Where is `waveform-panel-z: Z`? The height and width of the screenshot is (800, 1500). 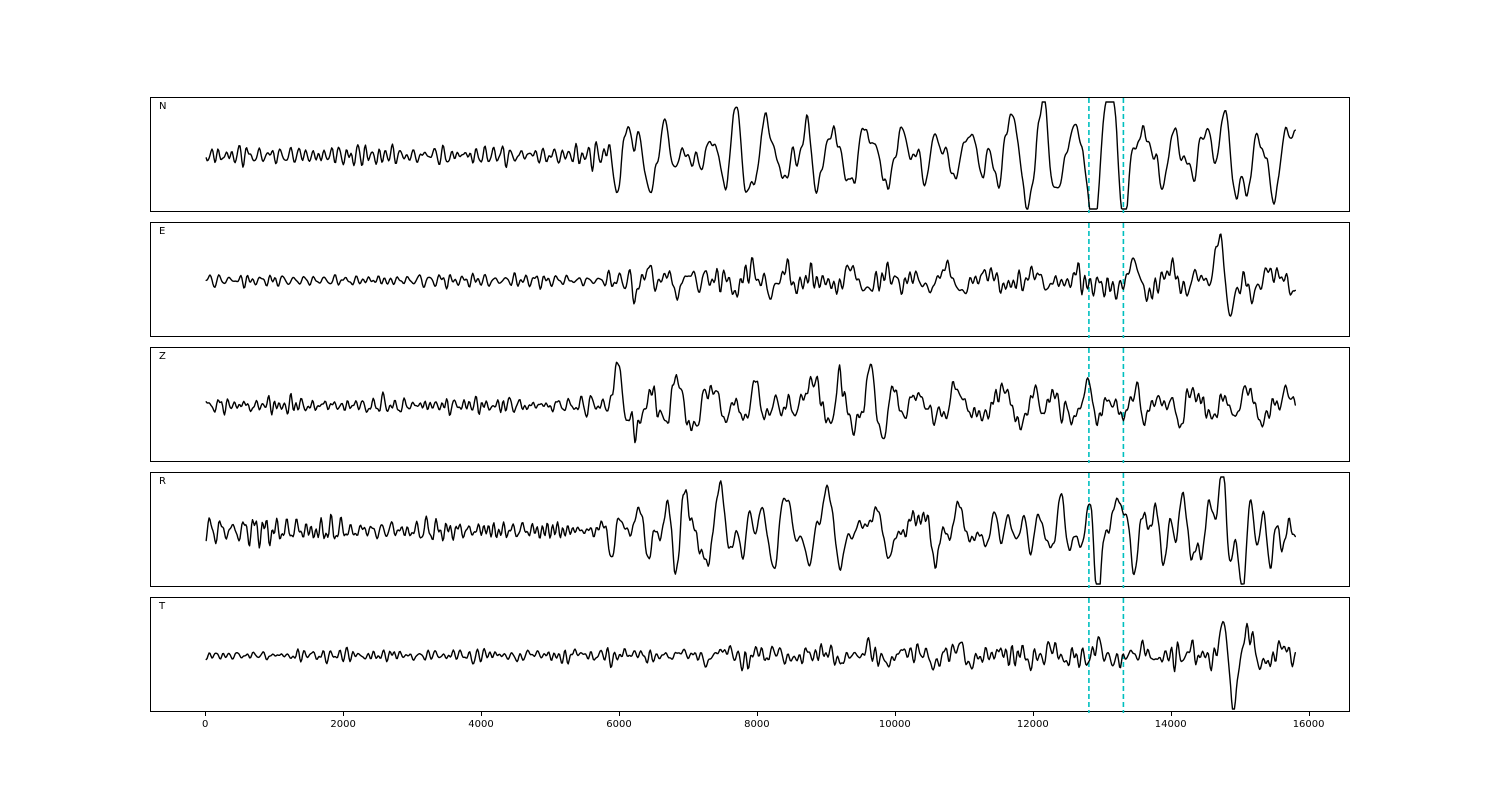
waveform-panel-z: Z is located at coordinates (750, 405).